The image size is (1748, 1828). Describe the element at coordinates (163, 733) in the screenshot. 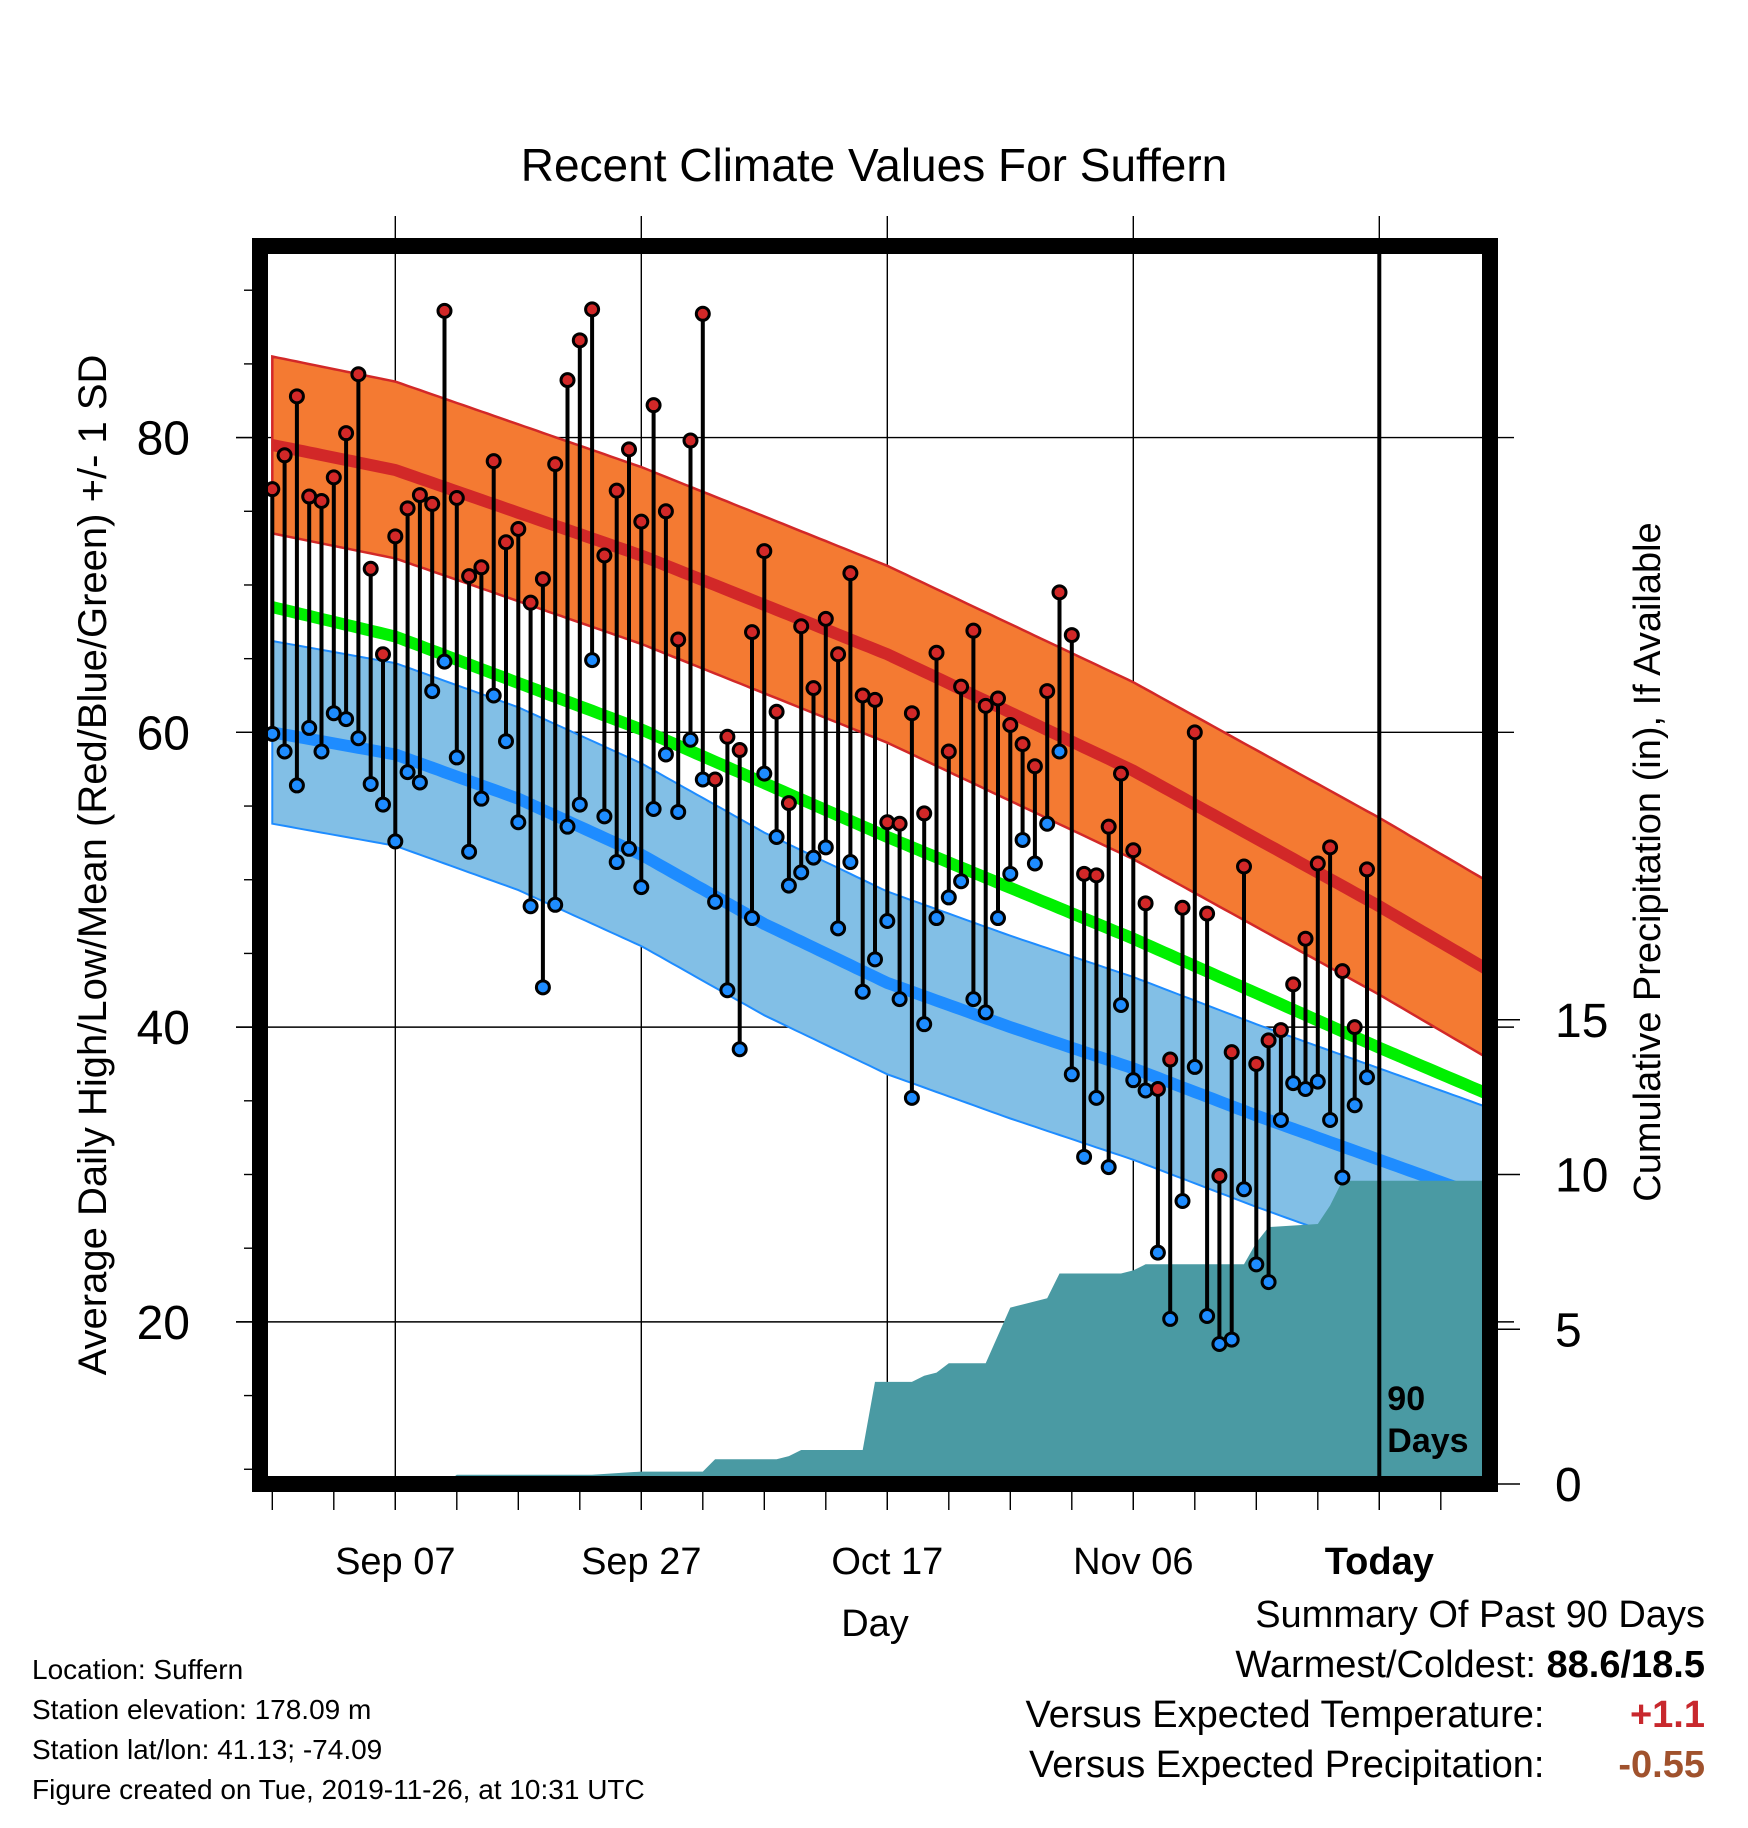

I see `y-tick-label: 60` at that location.